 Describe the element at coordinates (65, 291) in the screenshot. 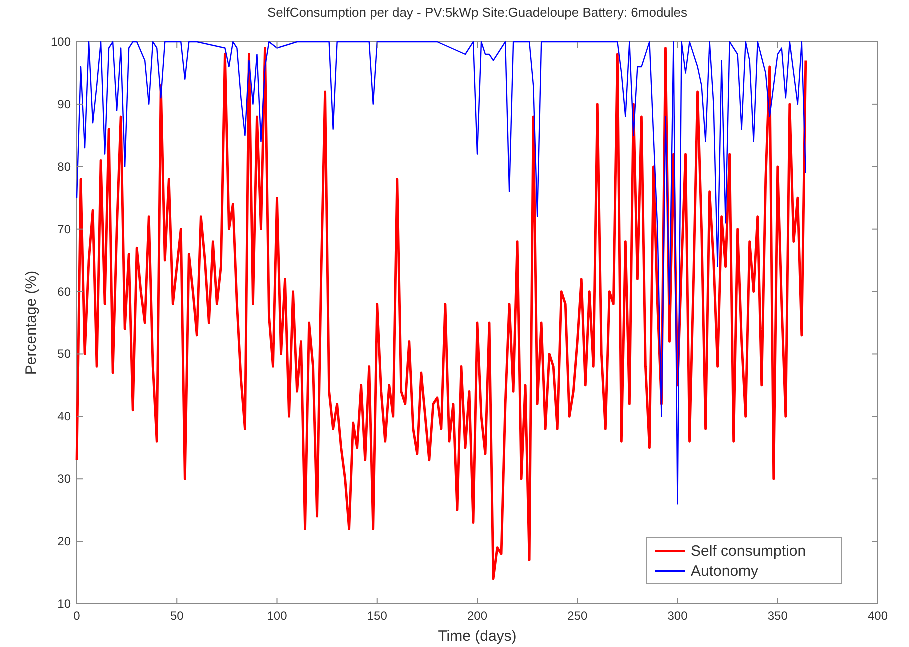

I see `y-tick-label: 60` at that location.